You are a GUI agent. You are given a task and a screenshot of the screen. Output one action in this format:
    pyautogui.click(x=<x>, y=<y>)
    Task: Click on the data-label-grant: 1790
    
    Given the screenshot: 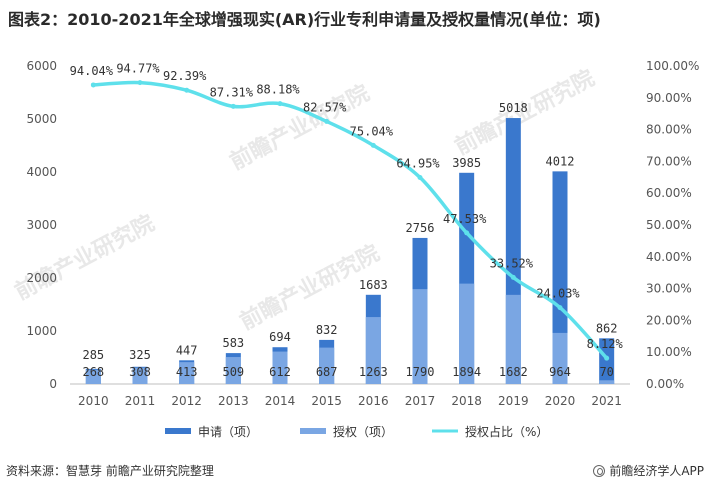 What is the action you would take?
    pyautogui.click(x=420, y=372)
    